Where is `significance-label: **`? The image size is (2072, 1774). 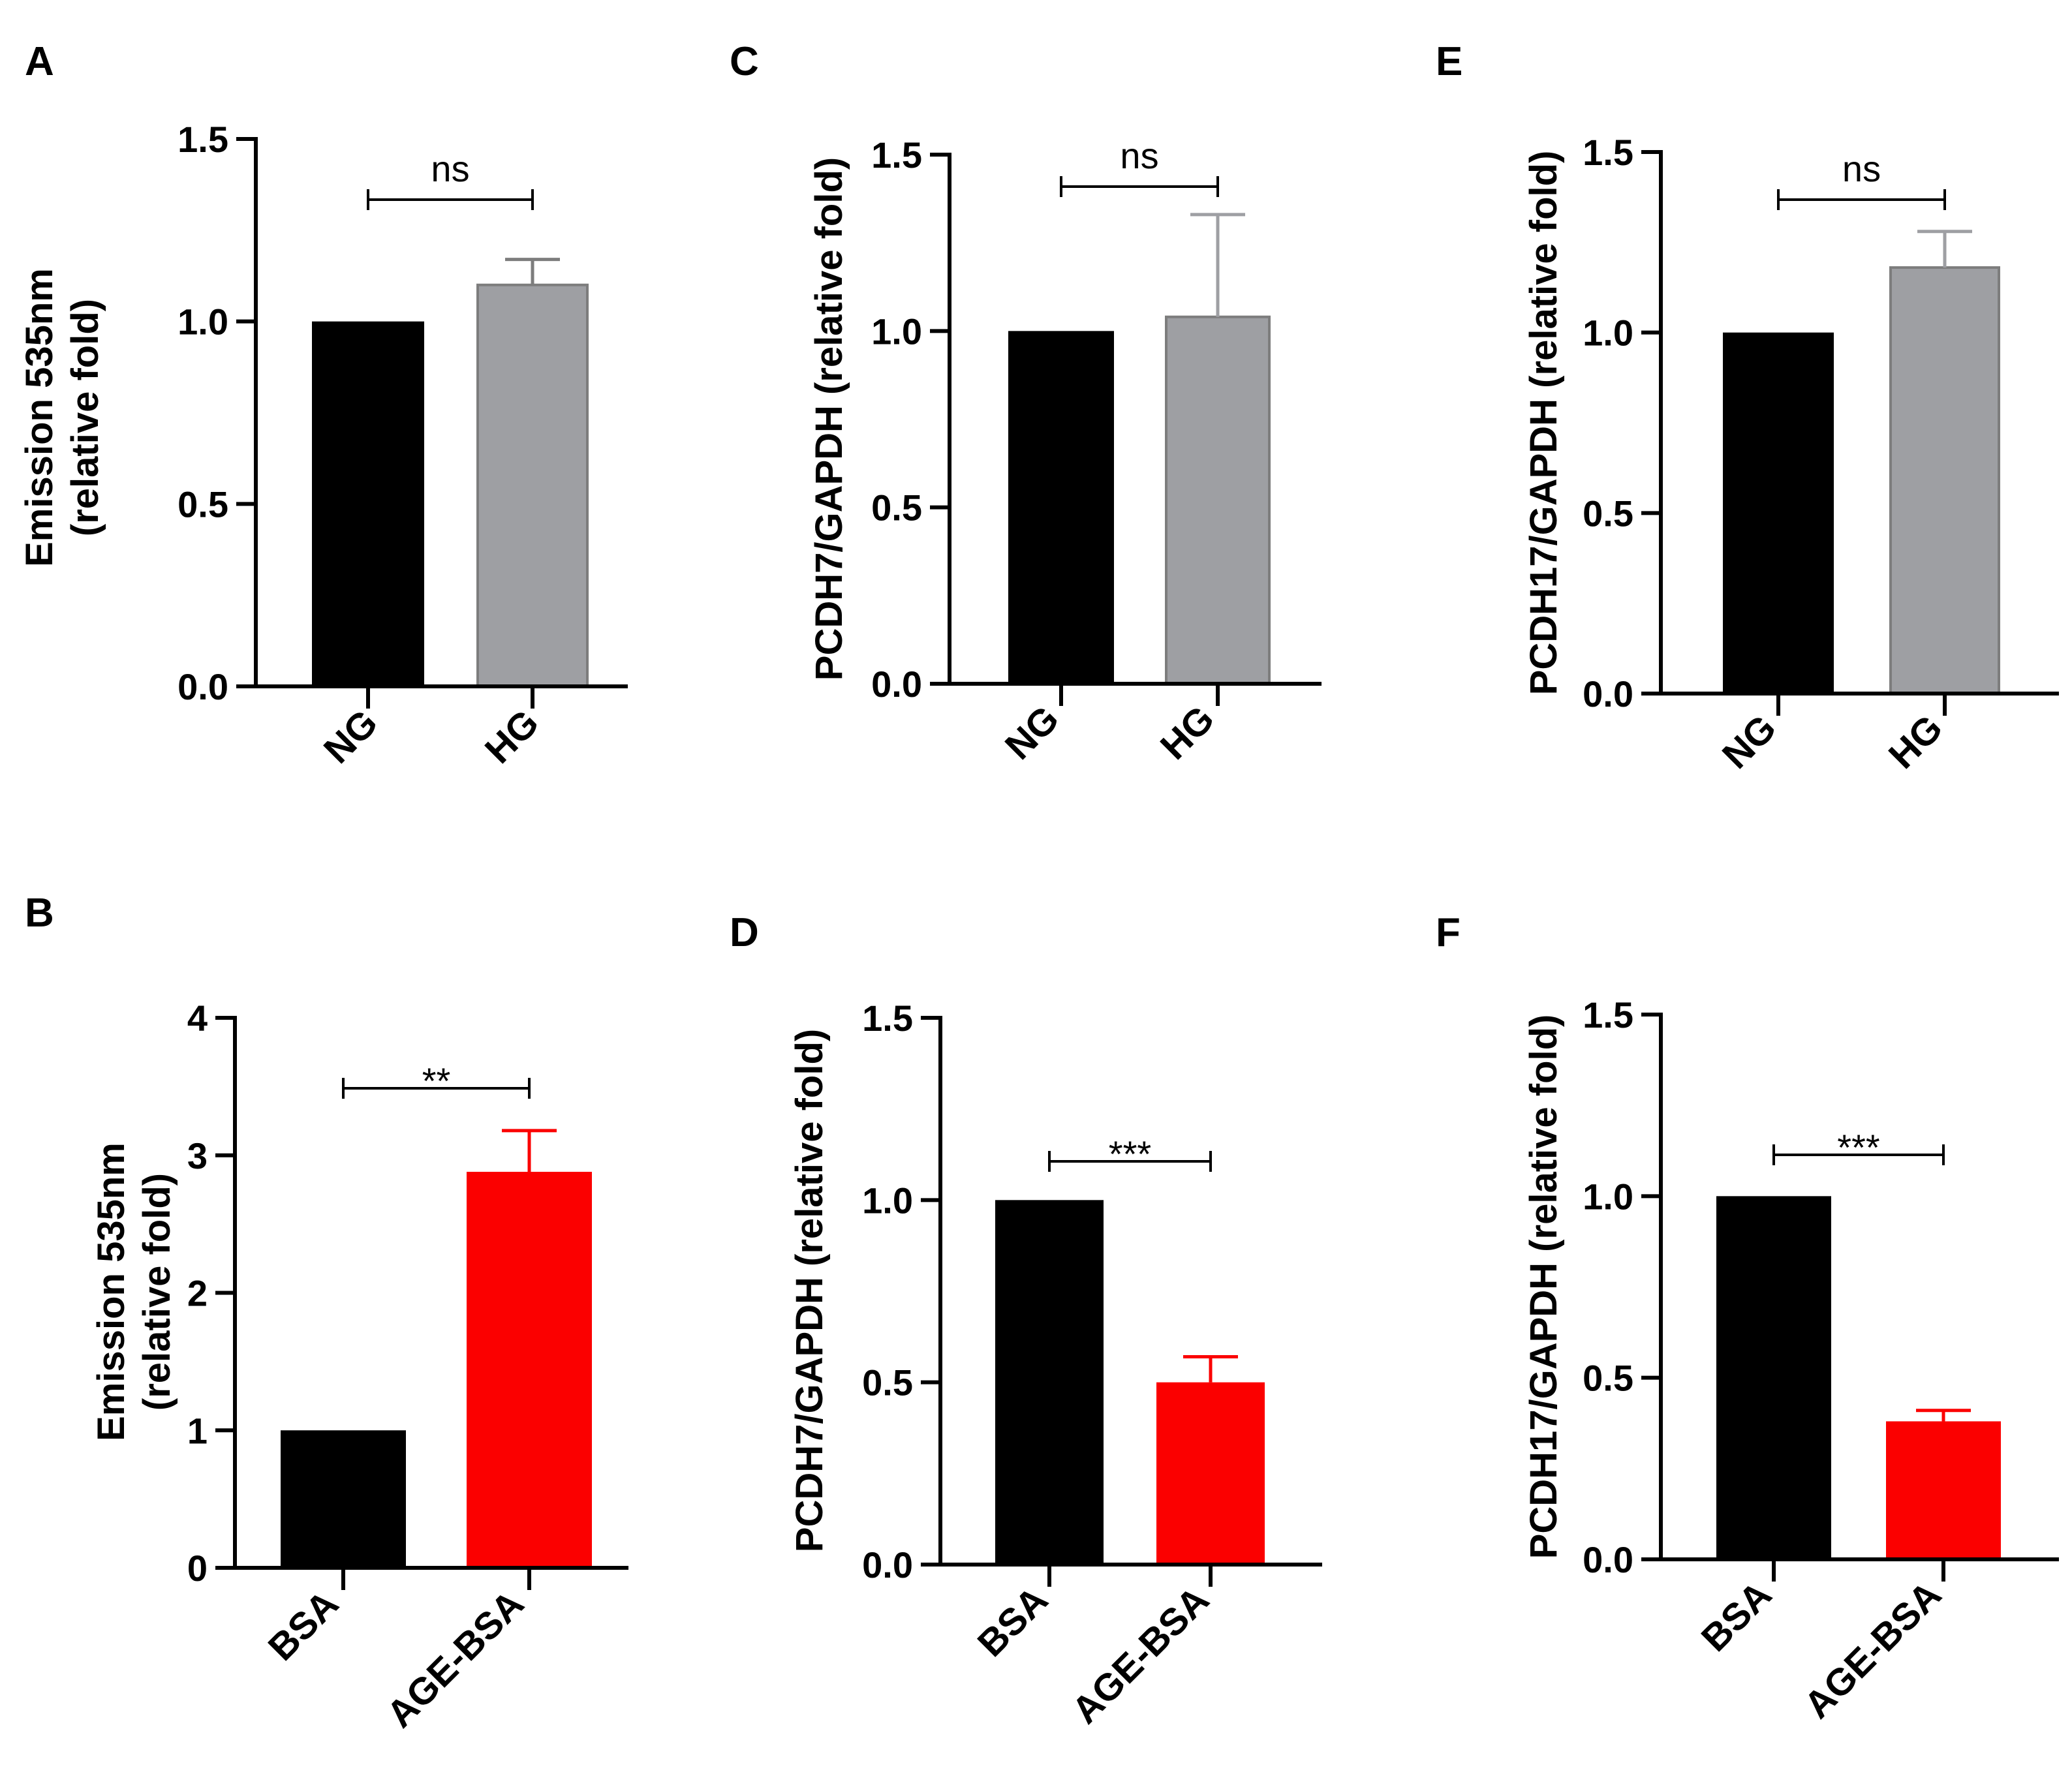 significance-label: ** is located at coordinates (437, 1080).